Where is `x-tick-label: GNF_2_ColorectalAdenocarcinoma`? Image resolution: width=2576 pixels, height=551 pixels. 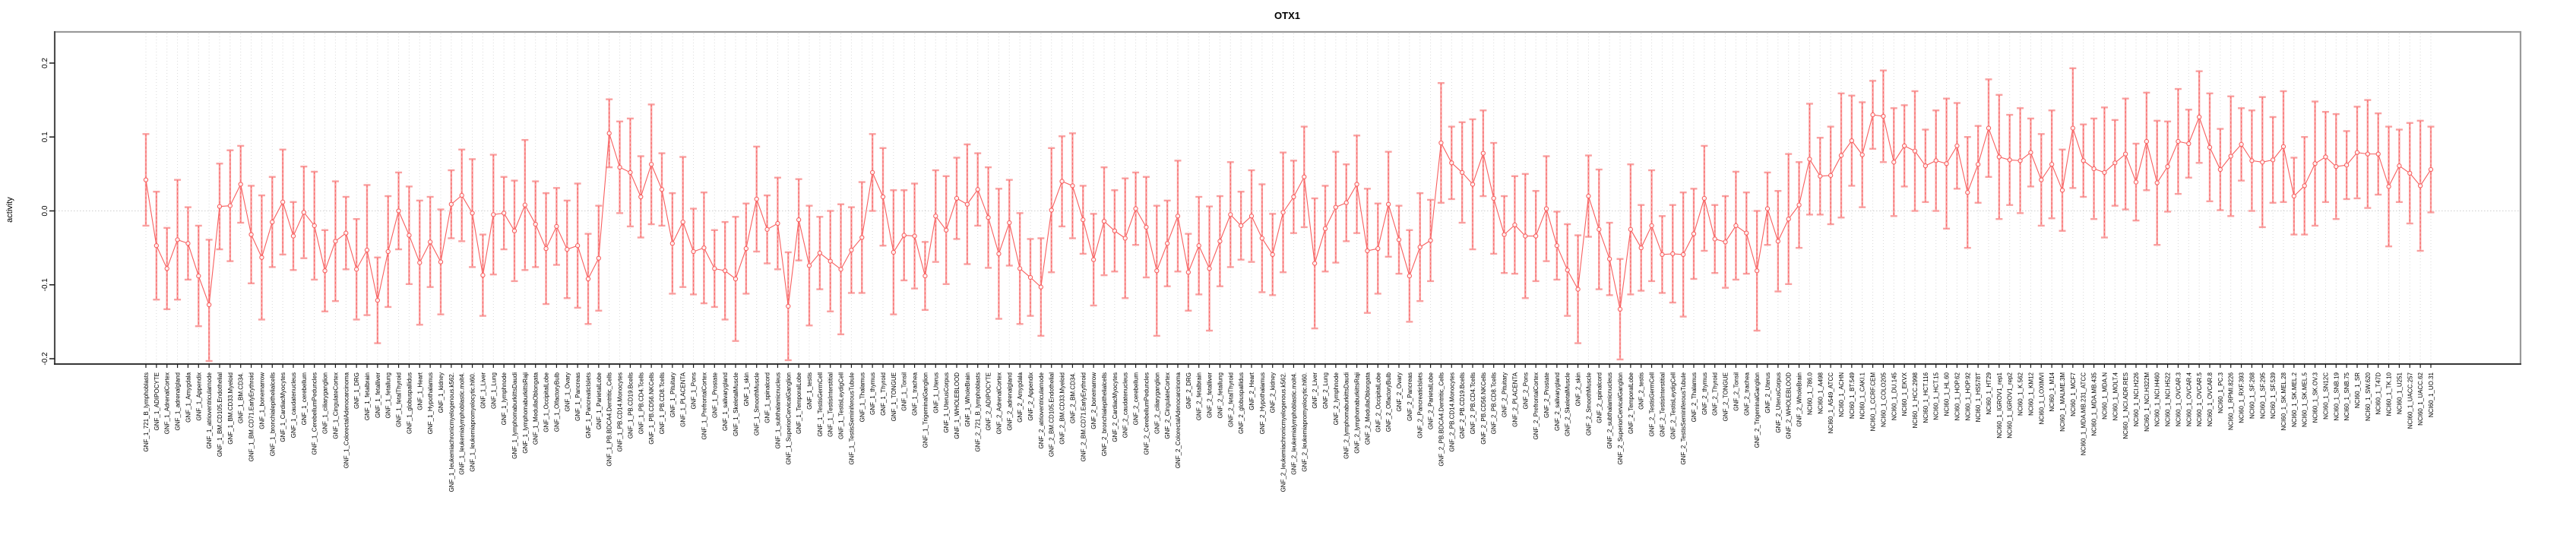 x-tick-label: GNF_2_ColorectalAdenocarcinoma is located at coordinates (1178, 420).